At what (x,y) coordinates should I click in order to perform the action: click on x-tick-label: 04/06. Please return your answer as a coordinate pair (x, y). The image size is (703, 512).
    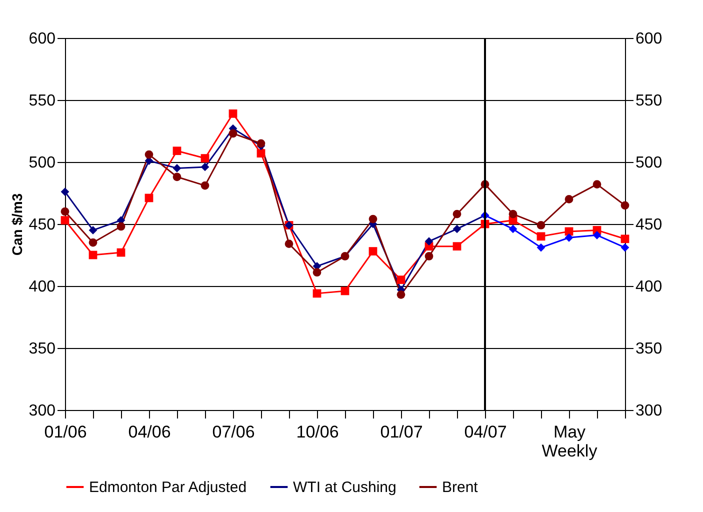
    Looking at the image, I should click on (149, 432).